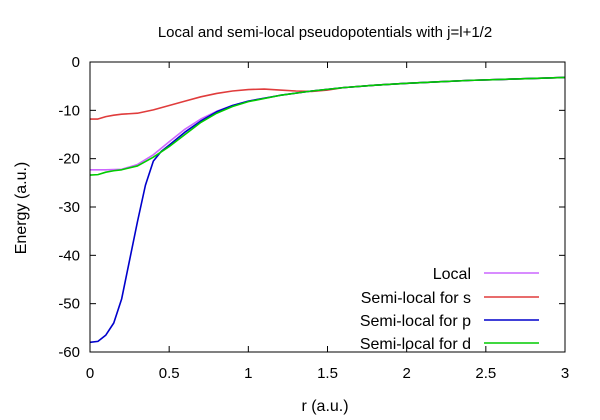 Image resolution: width=600 pixels, height=420 pixels. What do you see at coordinates (69, 304) in the screenshot?
I see `y-tick-label: -50` at bounding box center [69, 304].